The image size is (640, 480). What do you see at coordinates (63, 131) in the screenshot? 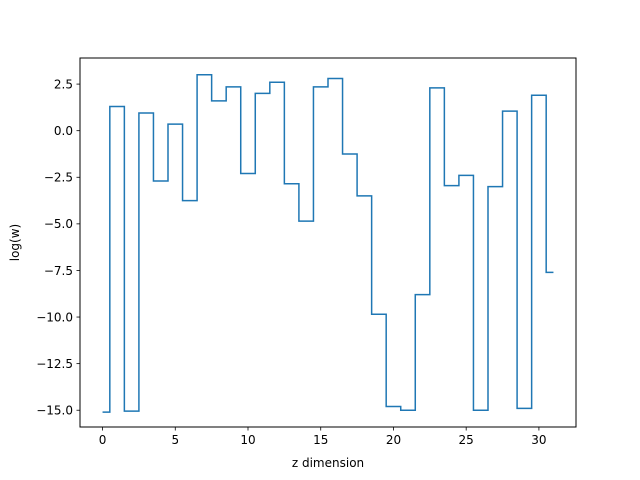
I see `y-tick-label: 0.0` at bounding box center [63, 131].